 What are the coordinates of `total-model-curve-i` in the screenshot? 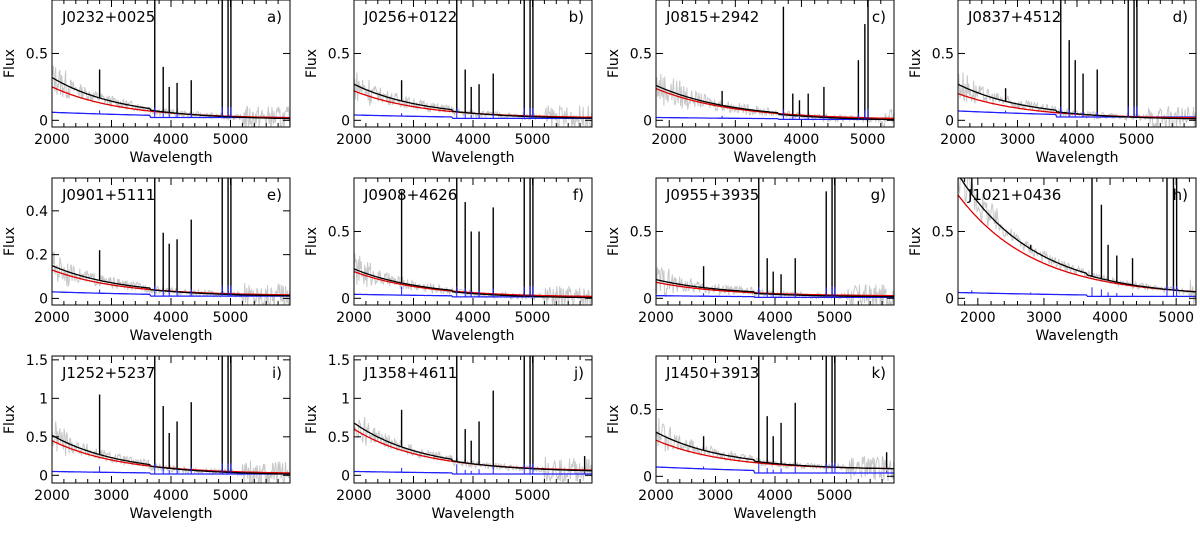 It's located at (171, 454).